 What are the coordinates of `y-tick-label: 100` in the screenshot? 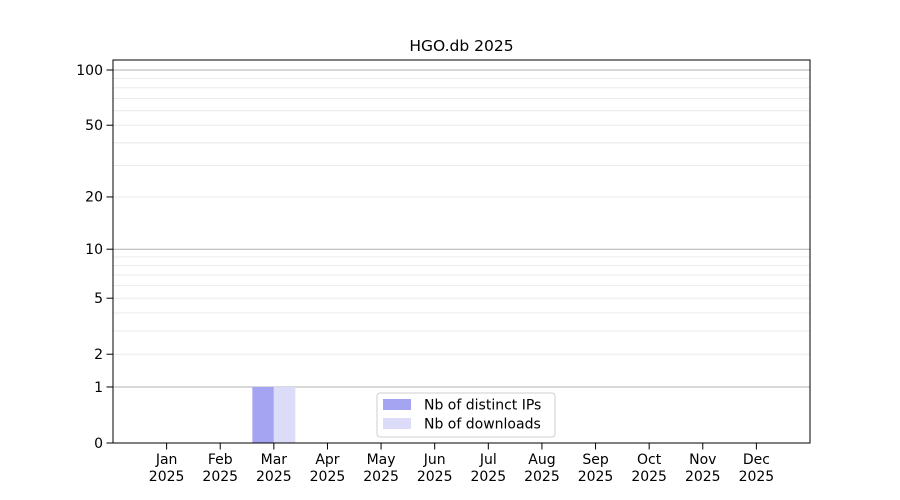 It's located at (89, 71).